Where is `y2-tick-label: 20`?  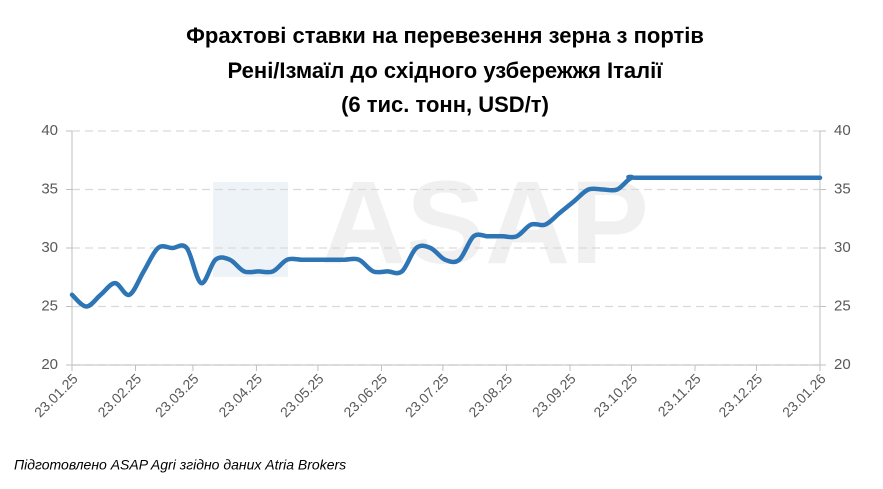
y2-tick-label: 20 is located at coordinates (842, 364).